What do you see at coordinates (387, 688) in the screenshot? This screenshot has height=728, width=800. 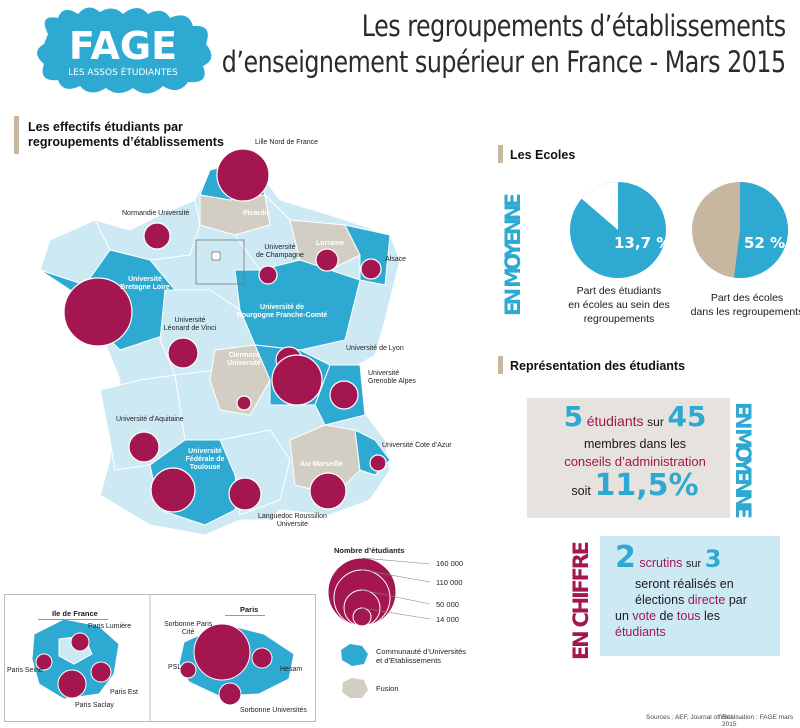 I see `legend-fusion: Fusion` at bounding box center [387, 688].